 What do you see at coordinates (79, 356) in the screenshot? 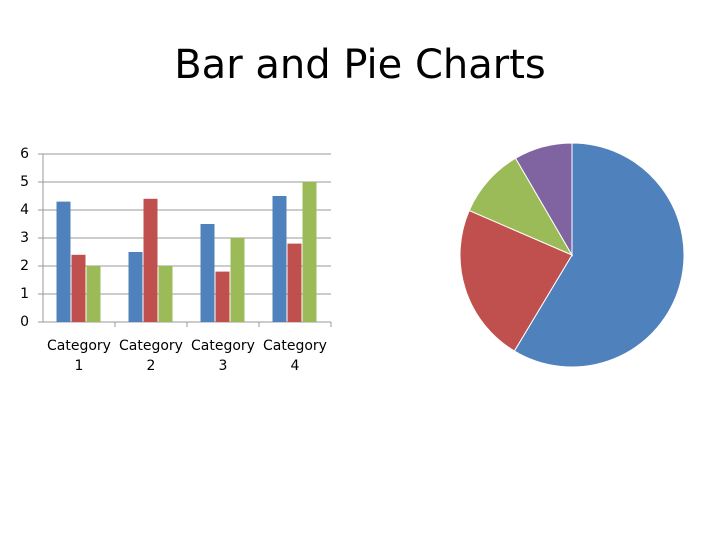
I see `x-tick-label: Category 1` at bounding box center [79, 356].